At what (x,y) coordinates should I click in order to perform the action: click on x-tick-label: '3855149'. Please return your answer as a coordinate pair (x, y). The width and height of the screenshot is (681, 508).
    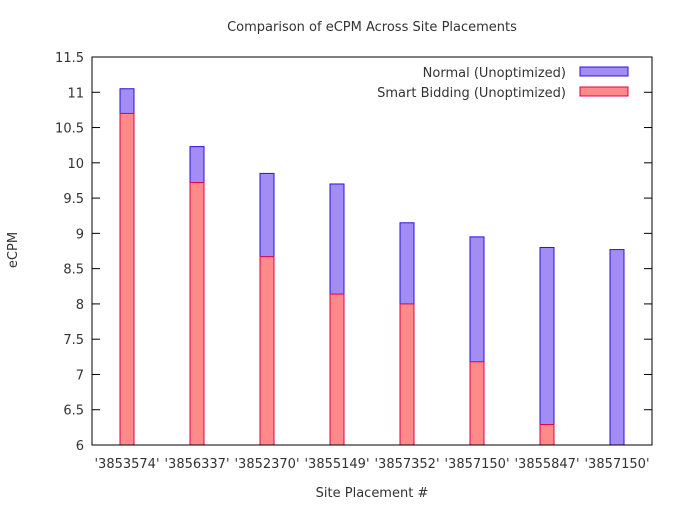
    Looking at the image, I should click on (336, 464).